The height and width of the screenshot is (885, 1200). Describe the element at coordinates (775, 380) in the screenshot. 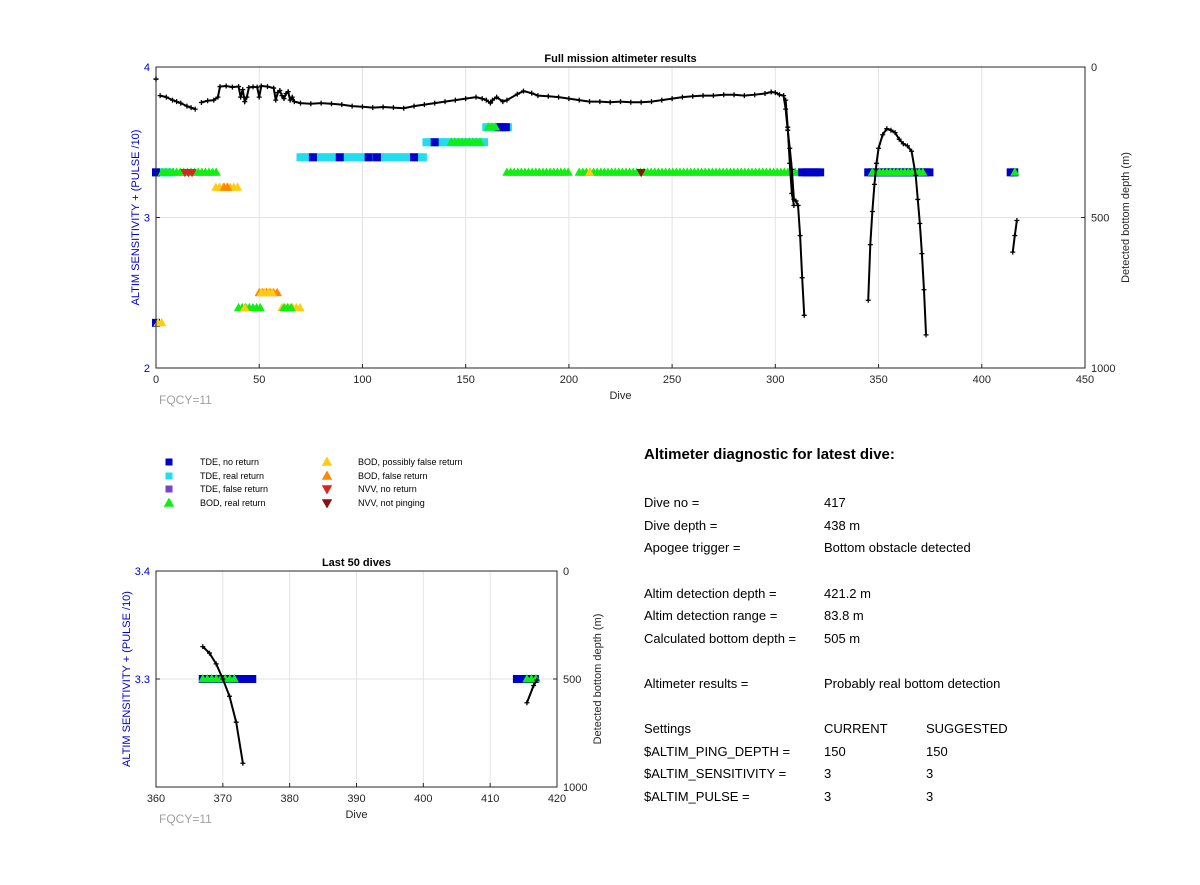

I see `x-tick-label: 300` at that location.